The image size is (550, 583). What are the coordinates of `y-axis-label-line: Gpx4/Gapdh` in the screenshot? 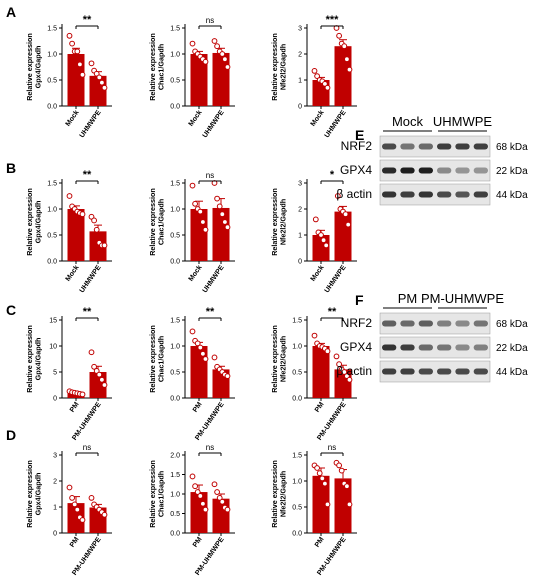 It's located at (38, 222).